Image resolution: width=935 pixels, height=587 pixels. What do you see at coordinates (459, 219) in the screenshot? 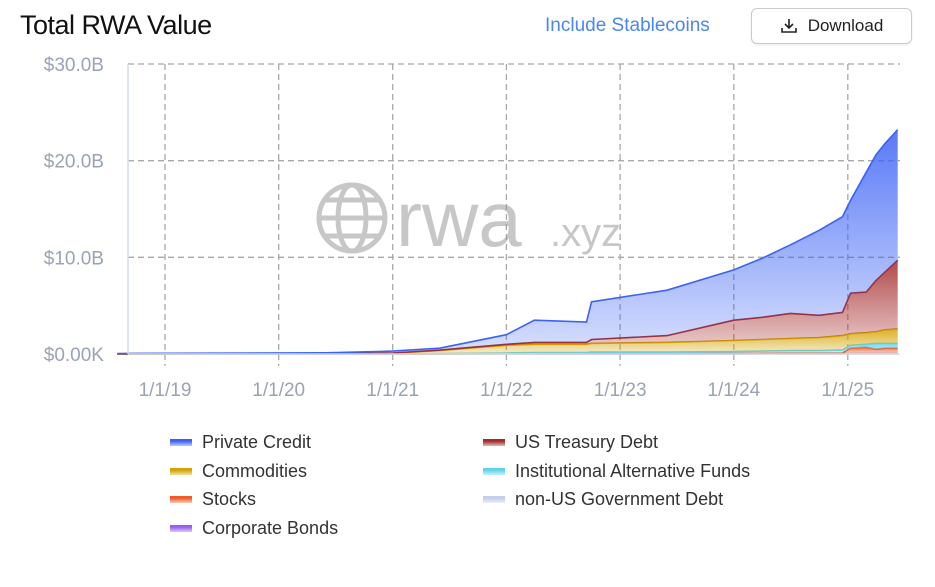
I see `watermark-text: rwa` at bounding box center [459, 219].